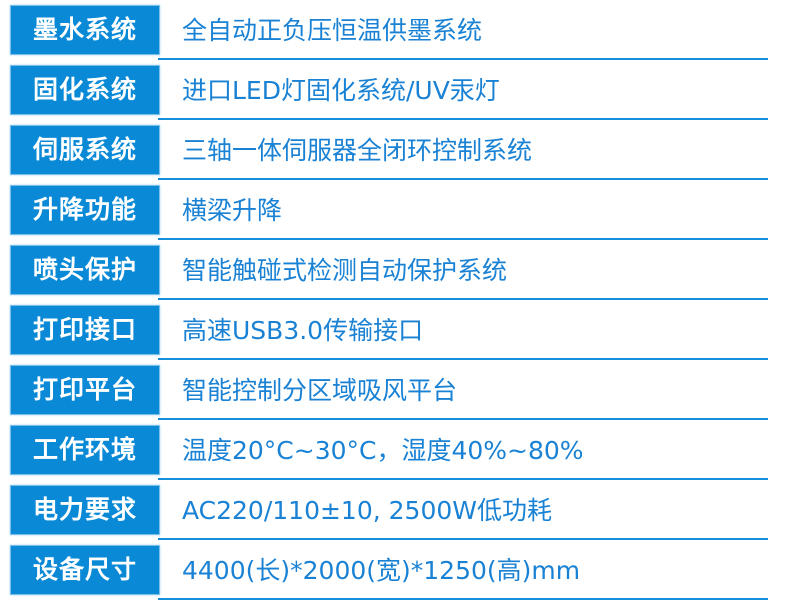  I want to click on spec-row: 打印接口 高速USB3.0传输接口, so click(400, 335).